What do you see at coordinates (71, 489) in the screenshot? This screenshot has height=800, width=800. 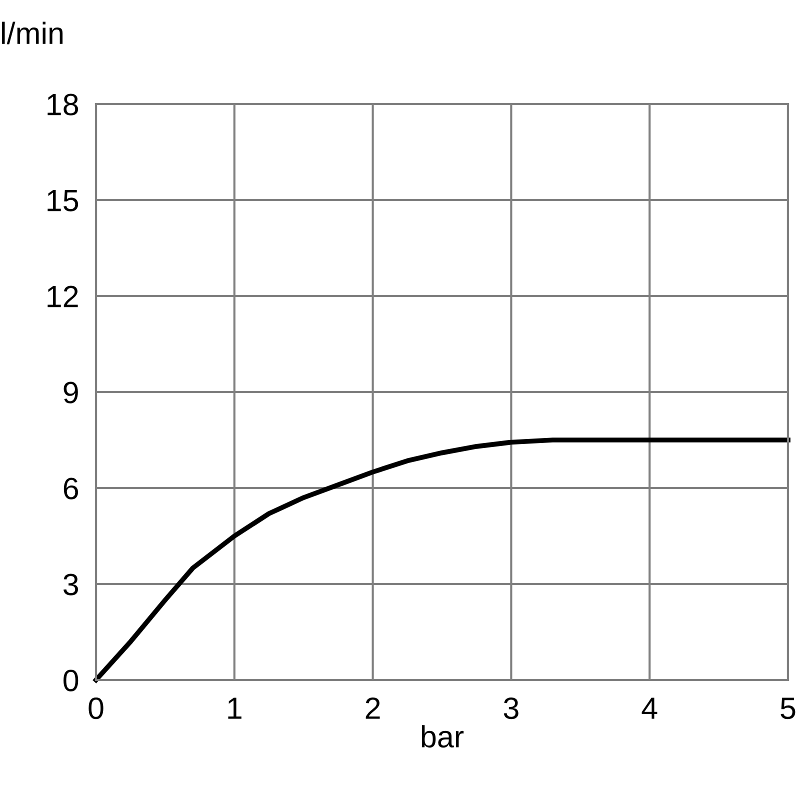 I see `y-tick-label: 6` at bounding box center [71, 489].